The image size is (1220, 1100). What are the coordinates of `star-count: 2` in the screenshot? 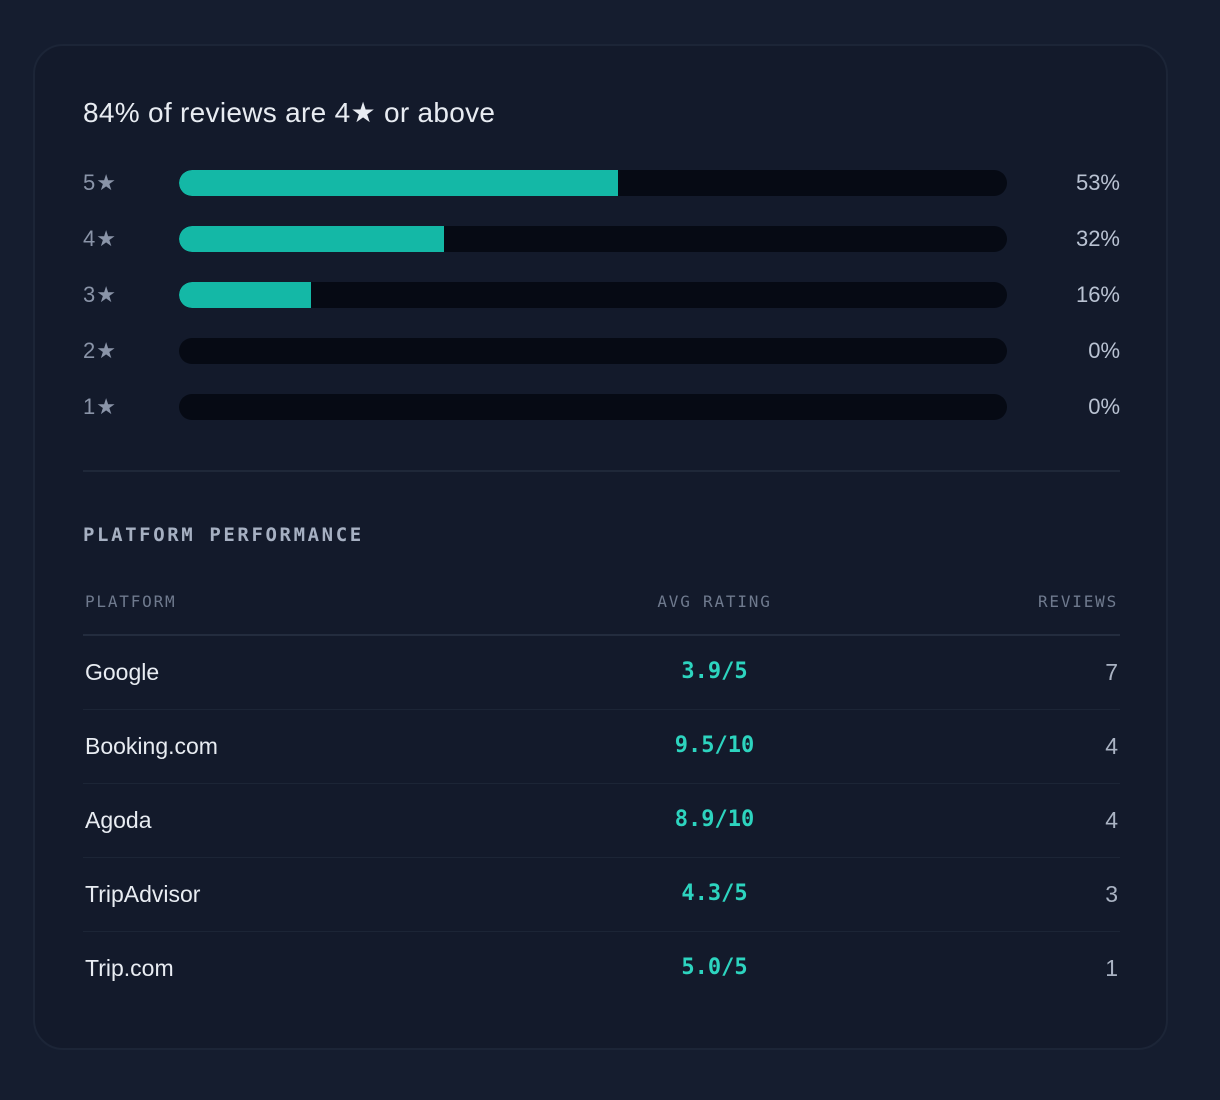 It's located at (89, 350).